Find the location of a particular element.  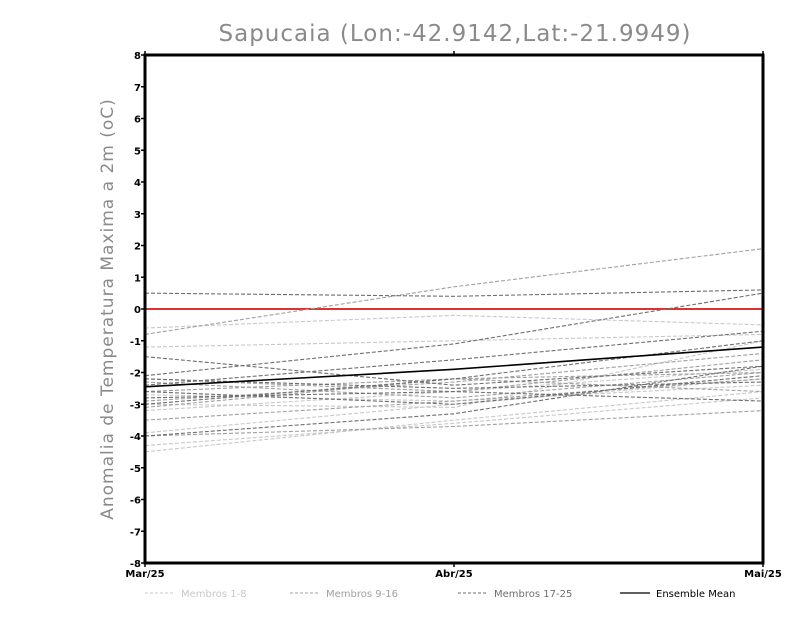

y-tick-label: 1 is located at coordinates (137, 278).